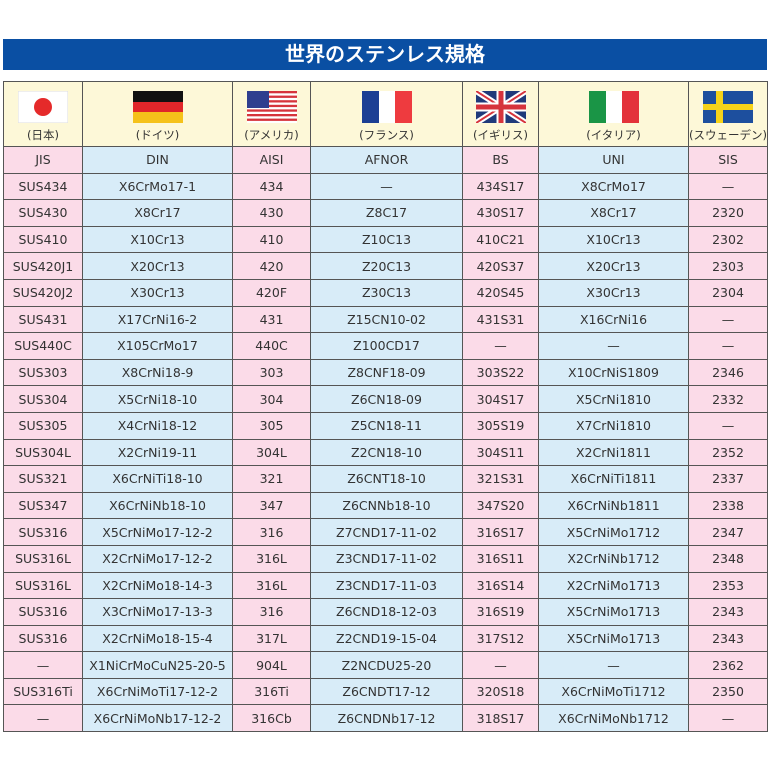  What do you see at coordinates (386, 372) in the screenshot?
I see `table-cell: Z8CNF18-09` at bounding box center [386, 372].